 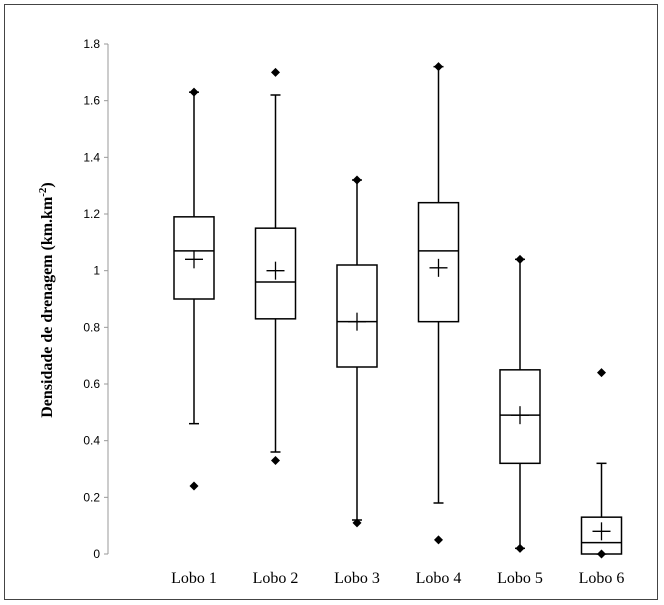 What do you see at coordinates (91, 214) in the screenshot?
I see `y-tick-label: 1.2` at bounding box center [91, 214].